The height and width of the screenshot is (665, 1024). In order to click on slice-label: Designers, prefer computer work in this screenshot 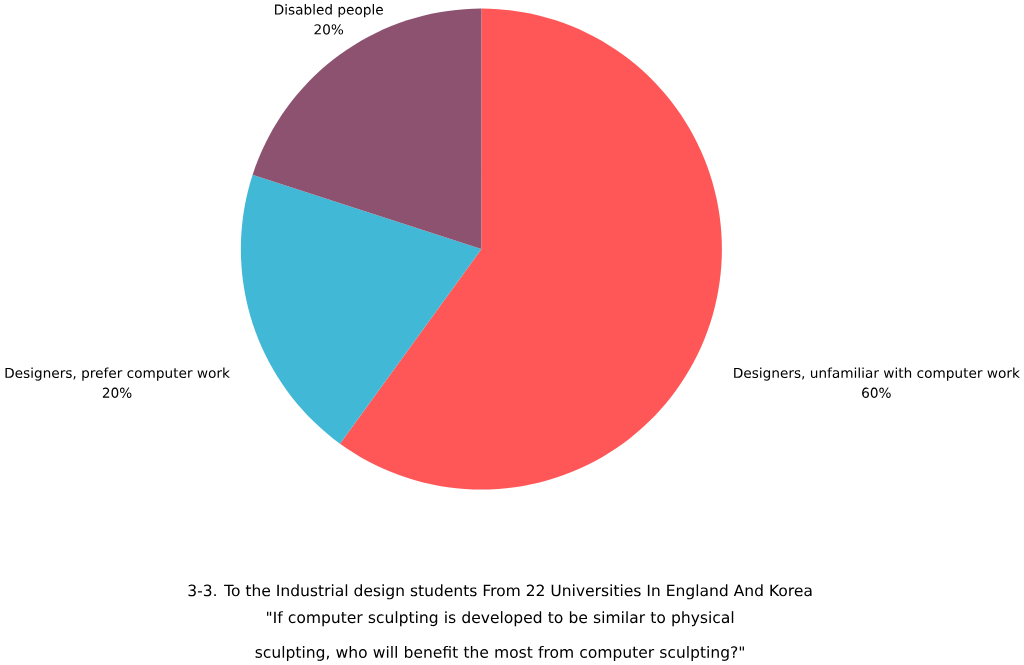, I will do `click(117, 374)`.